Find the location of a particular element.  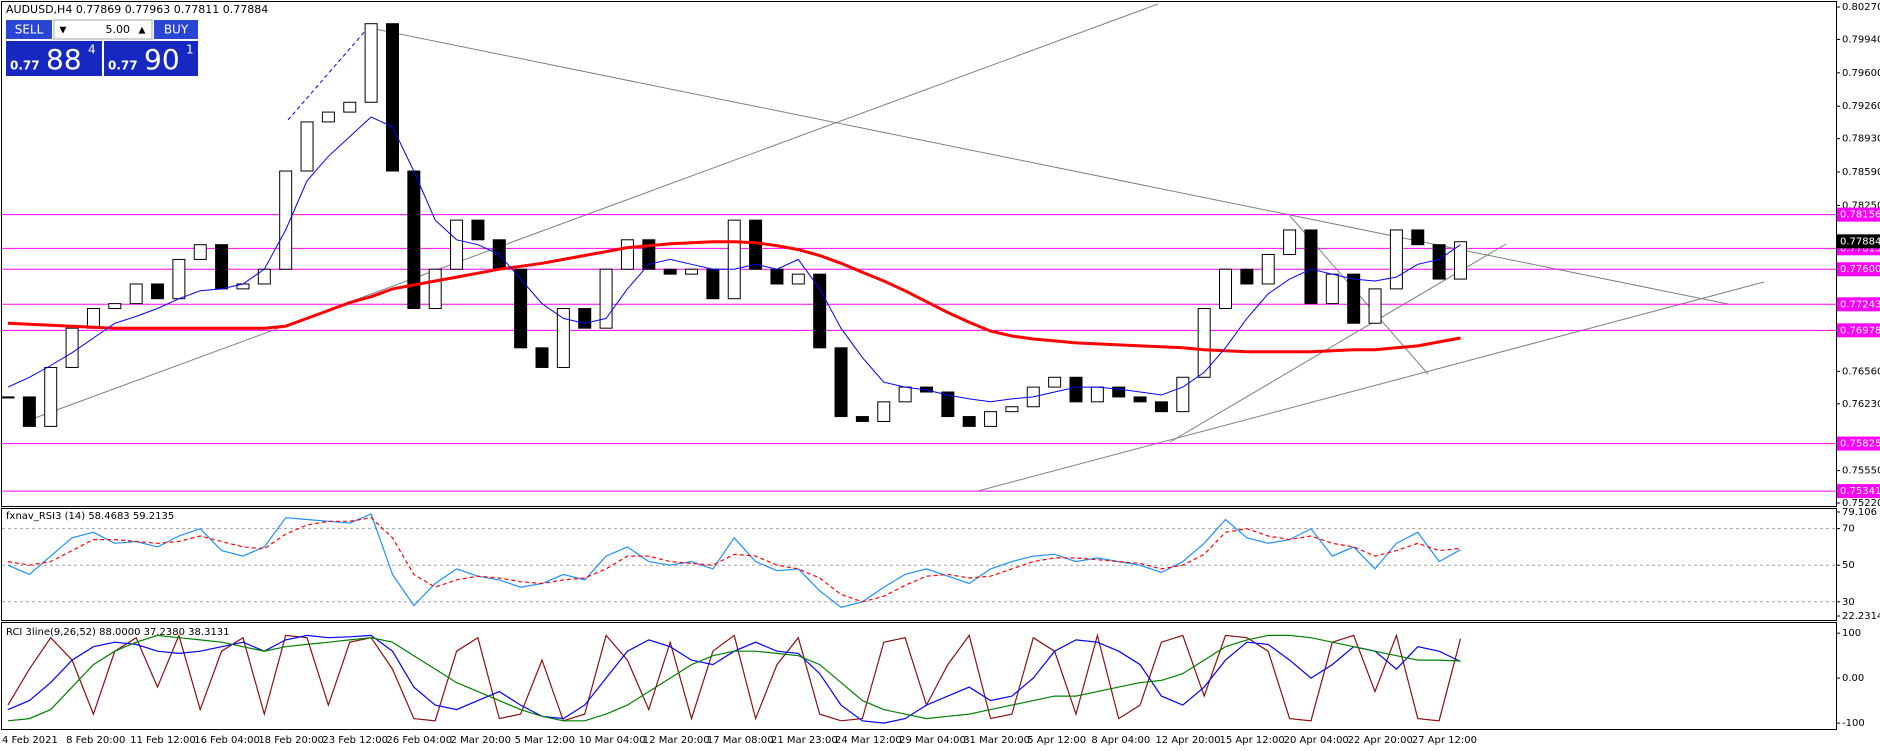

level-label: 0.77600 is located at coordinates (1860, 269).